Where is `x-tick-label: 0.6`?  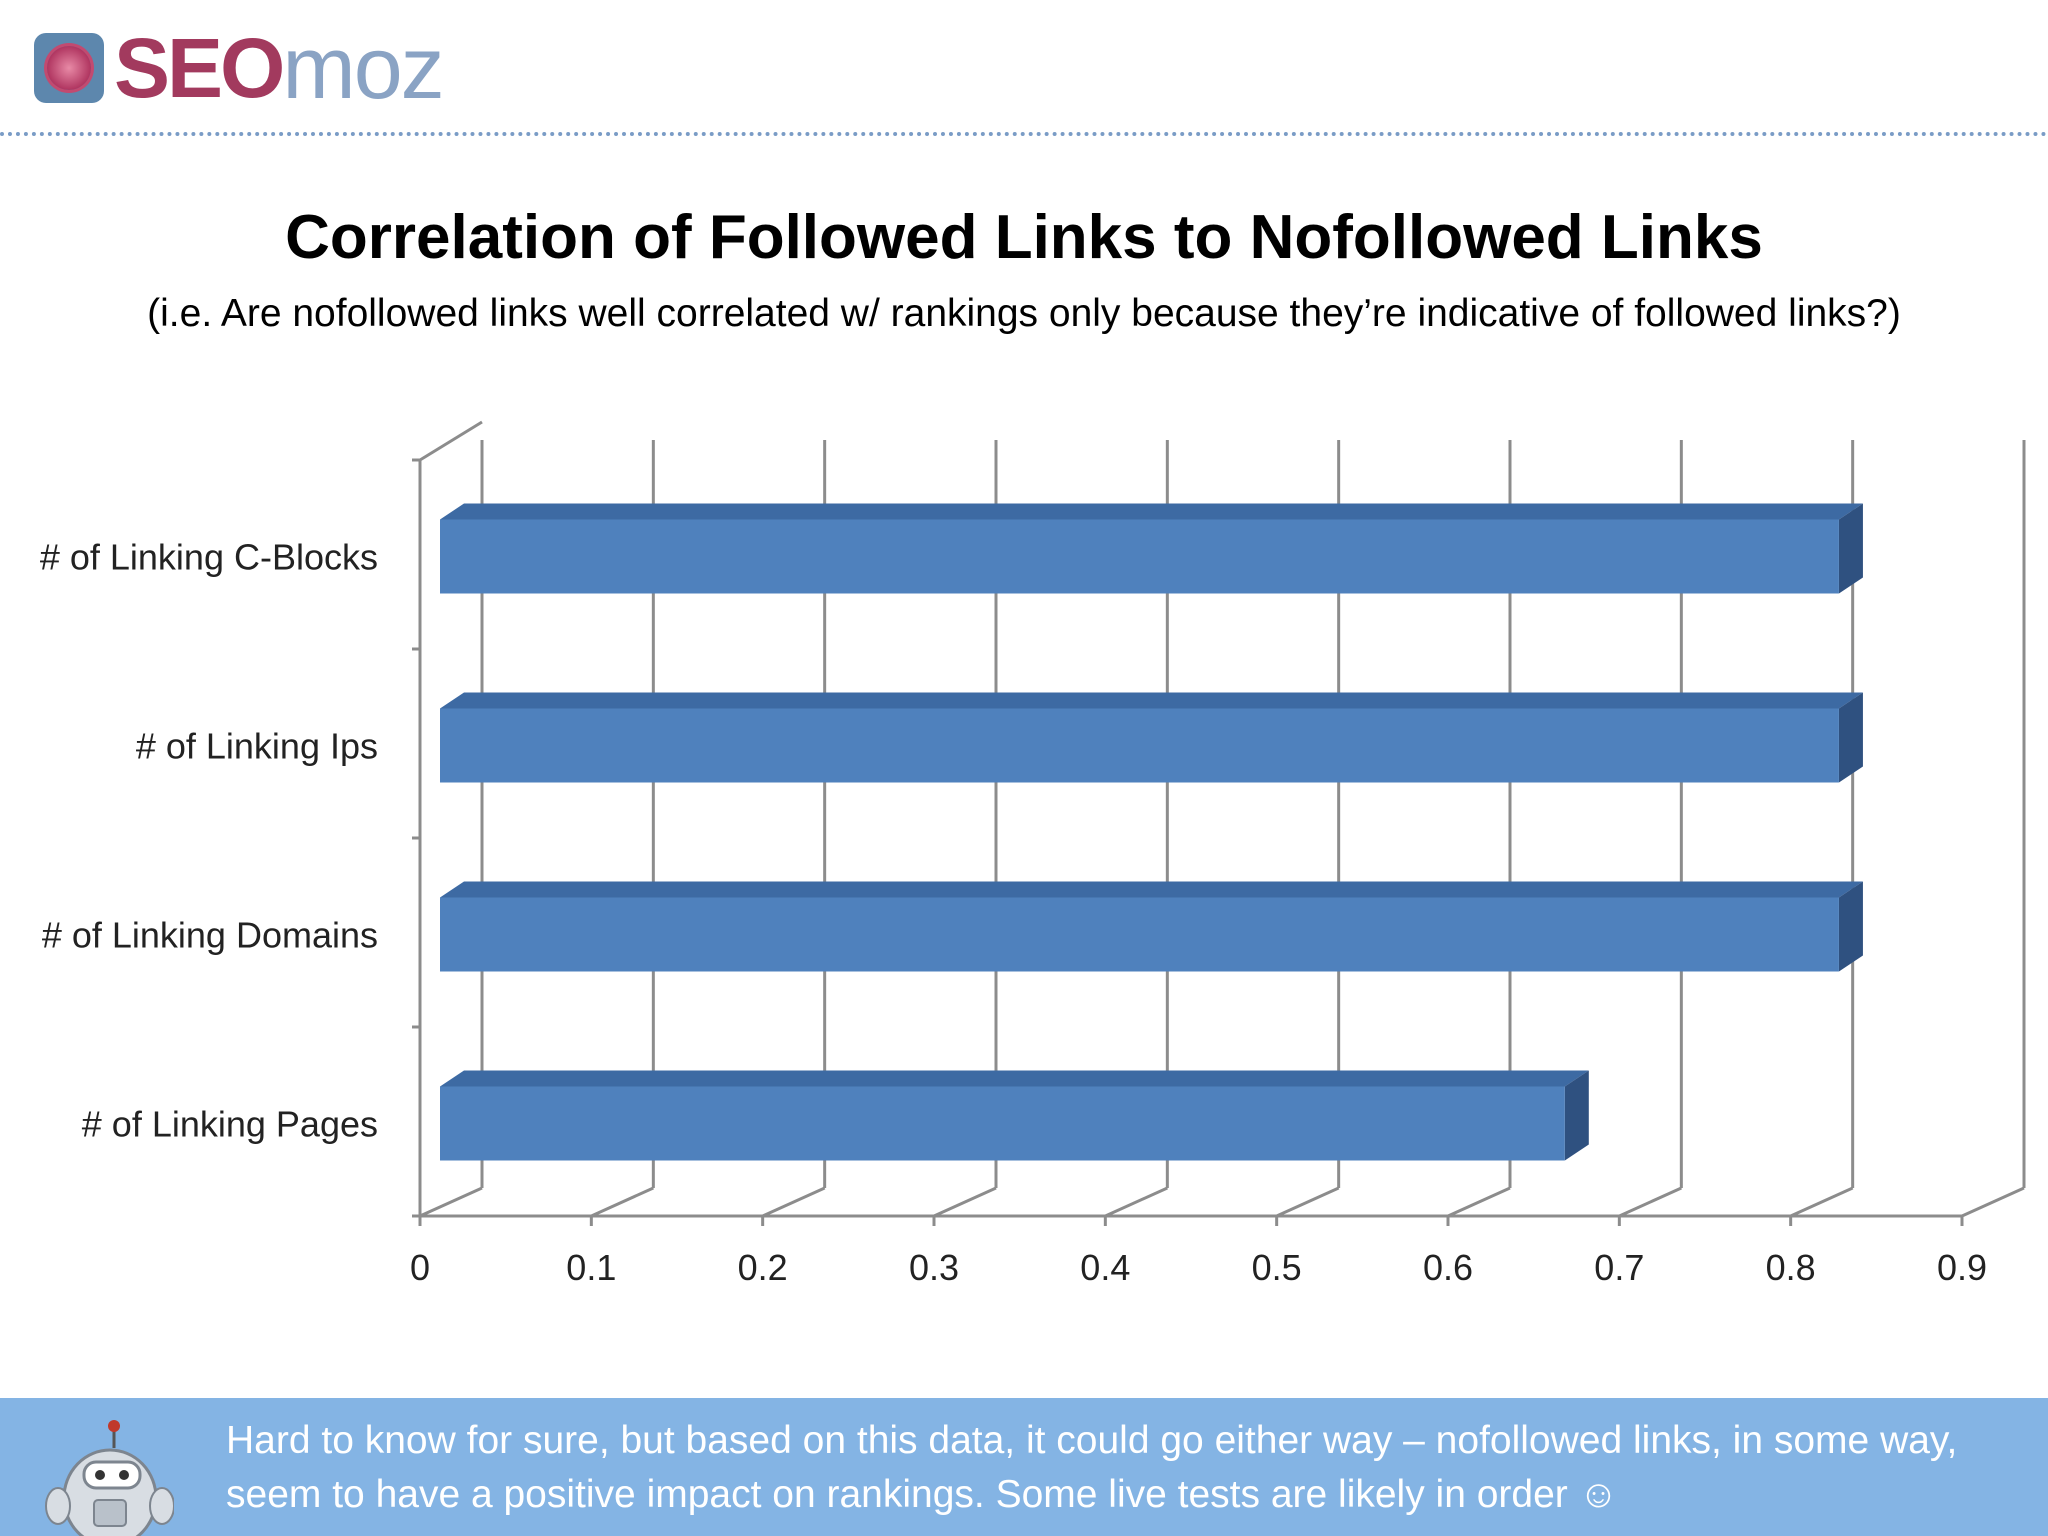 x-tick-label: 0.6 is located at coordinates (1448, 1267).